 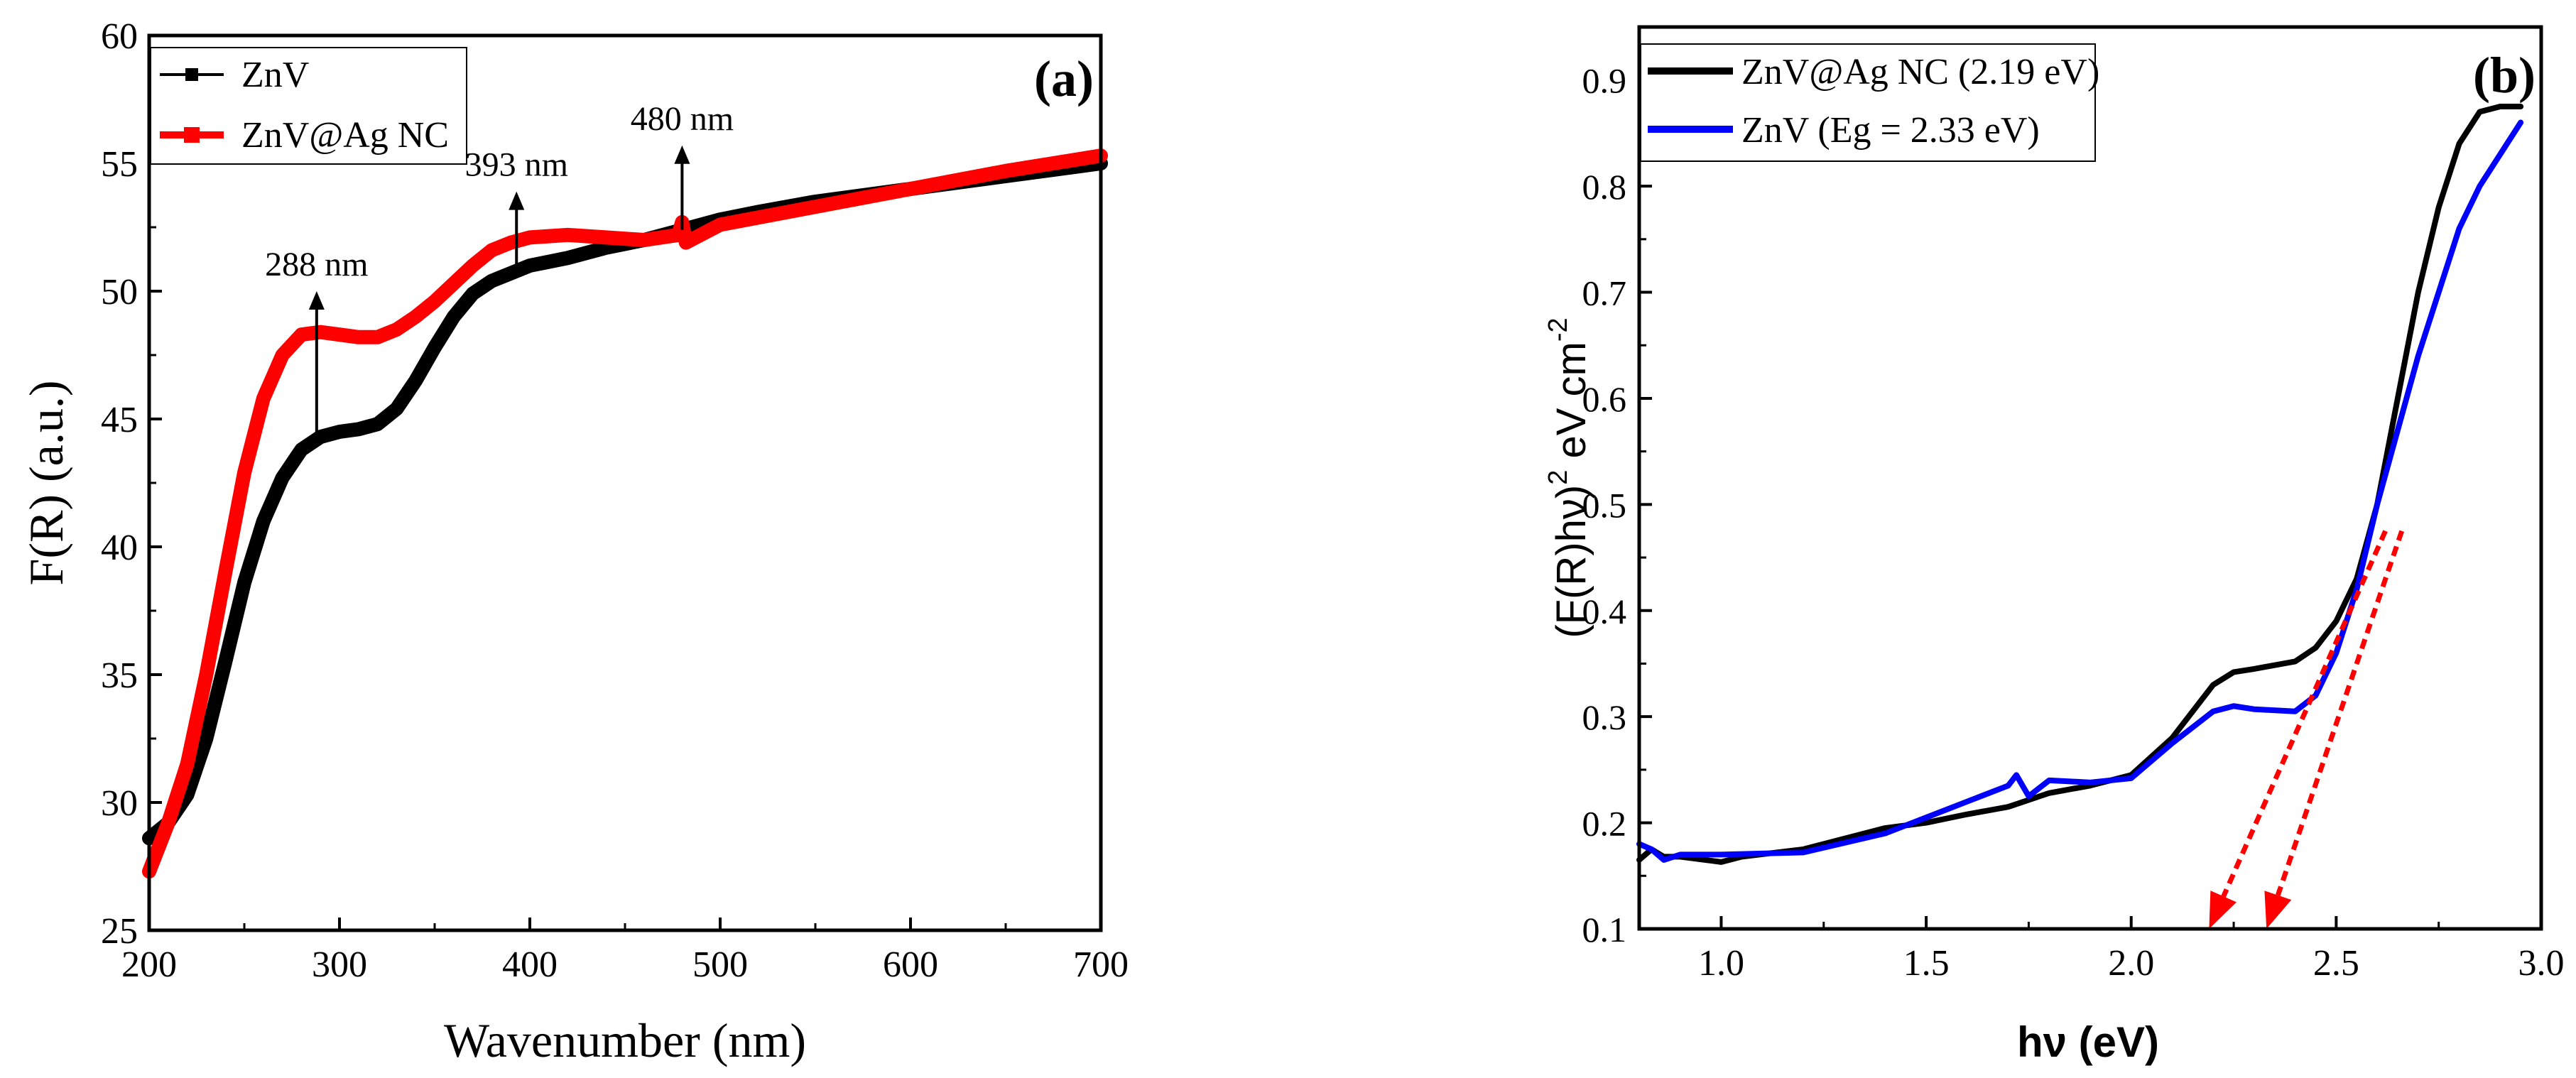 What do you see at coordinates (1571, 406) in the screenshot?
I see `chart-b-ylabel-unit: eV cm` at bounding box center [1571, 406].